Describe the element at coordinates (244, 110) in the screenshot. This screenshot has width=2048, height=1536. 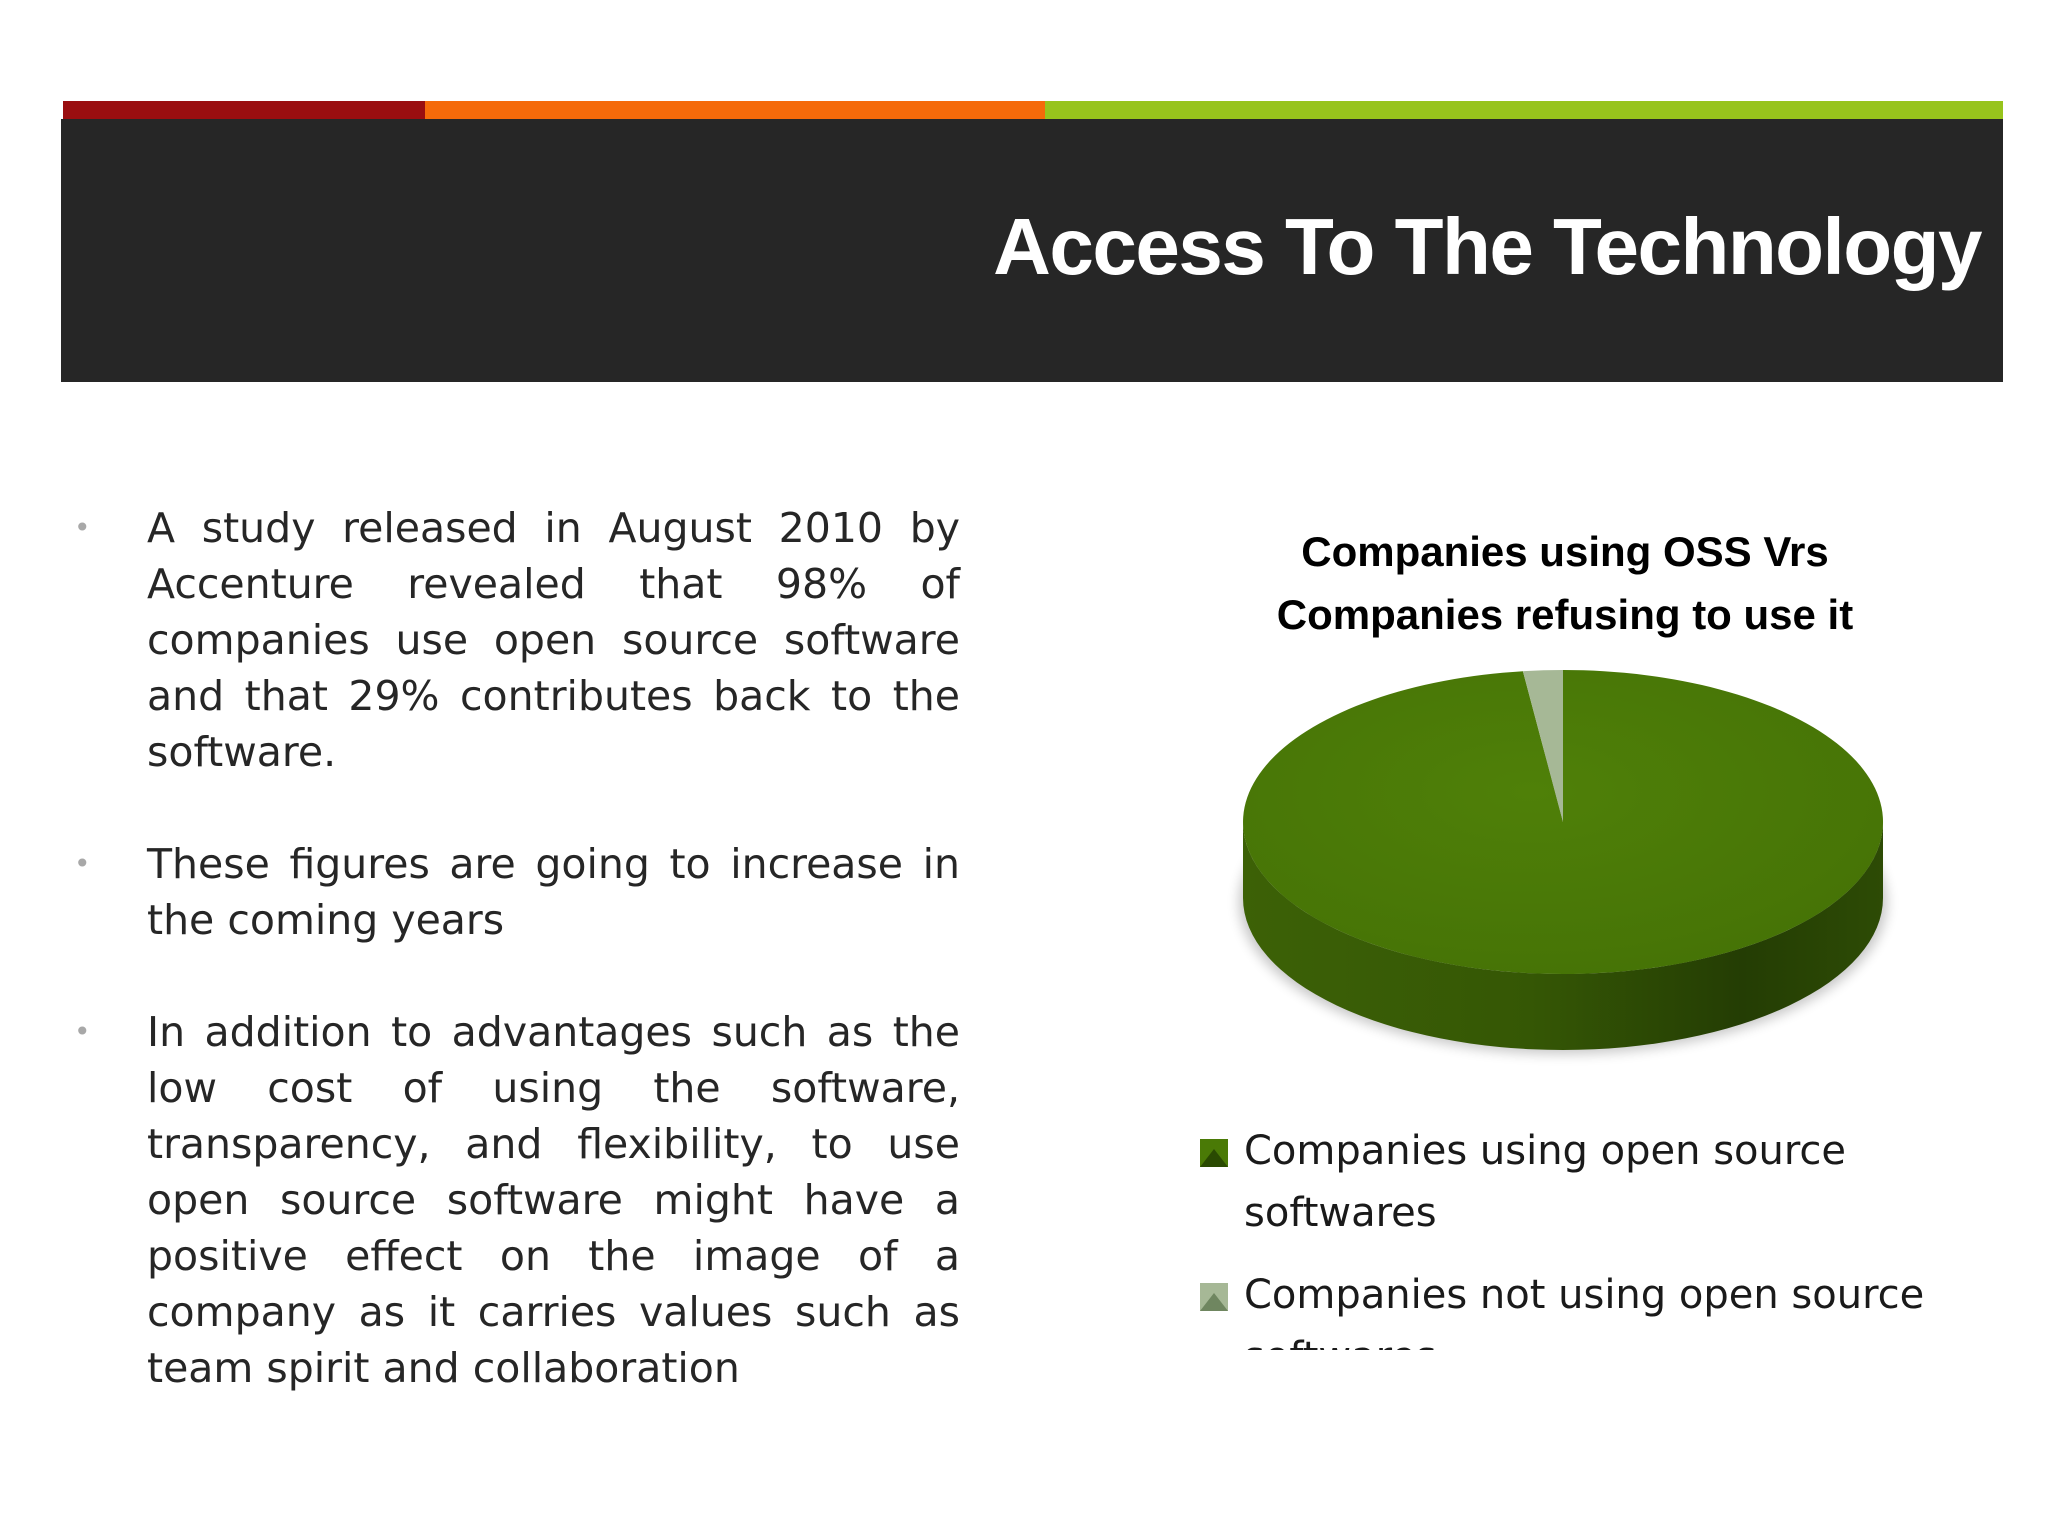
I see `accent-bar-red` at that location.